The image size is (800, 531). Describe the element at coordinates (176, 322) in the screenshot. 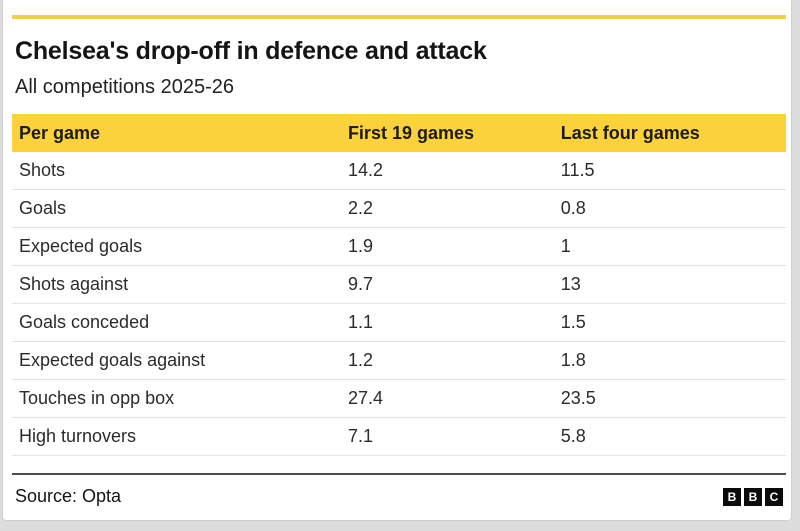

I see `row-label: Goals conceded` at that location.